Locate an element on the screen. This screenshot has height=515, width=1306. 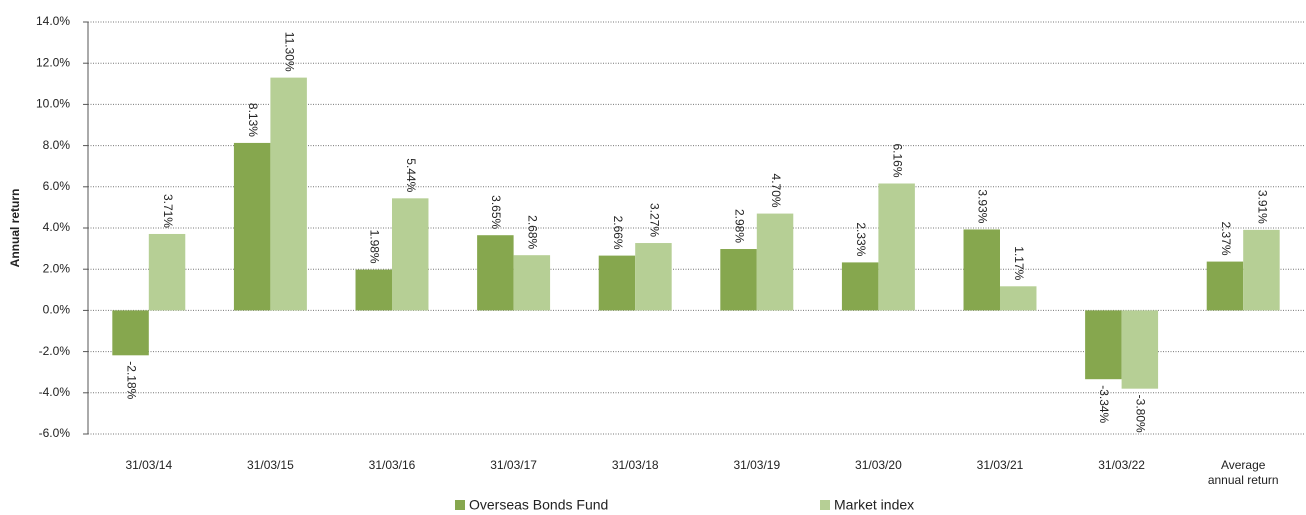
data-label: 2.68% is located at coordinates (533, 232).